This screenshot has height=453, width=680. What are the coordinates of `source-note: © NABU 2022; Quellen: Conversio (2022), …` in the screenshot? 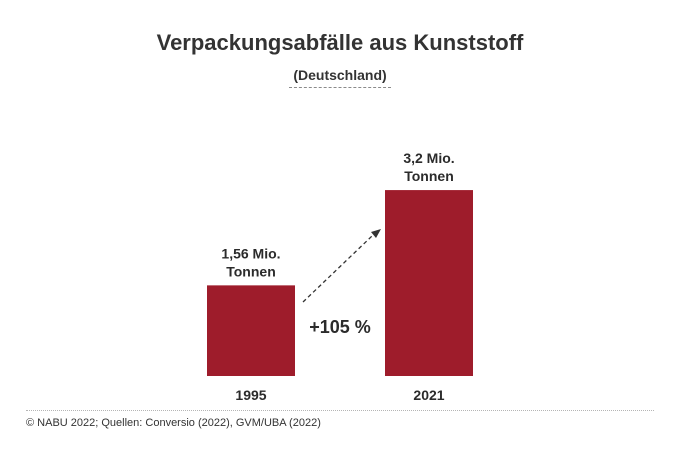 It's located at (173, 423).